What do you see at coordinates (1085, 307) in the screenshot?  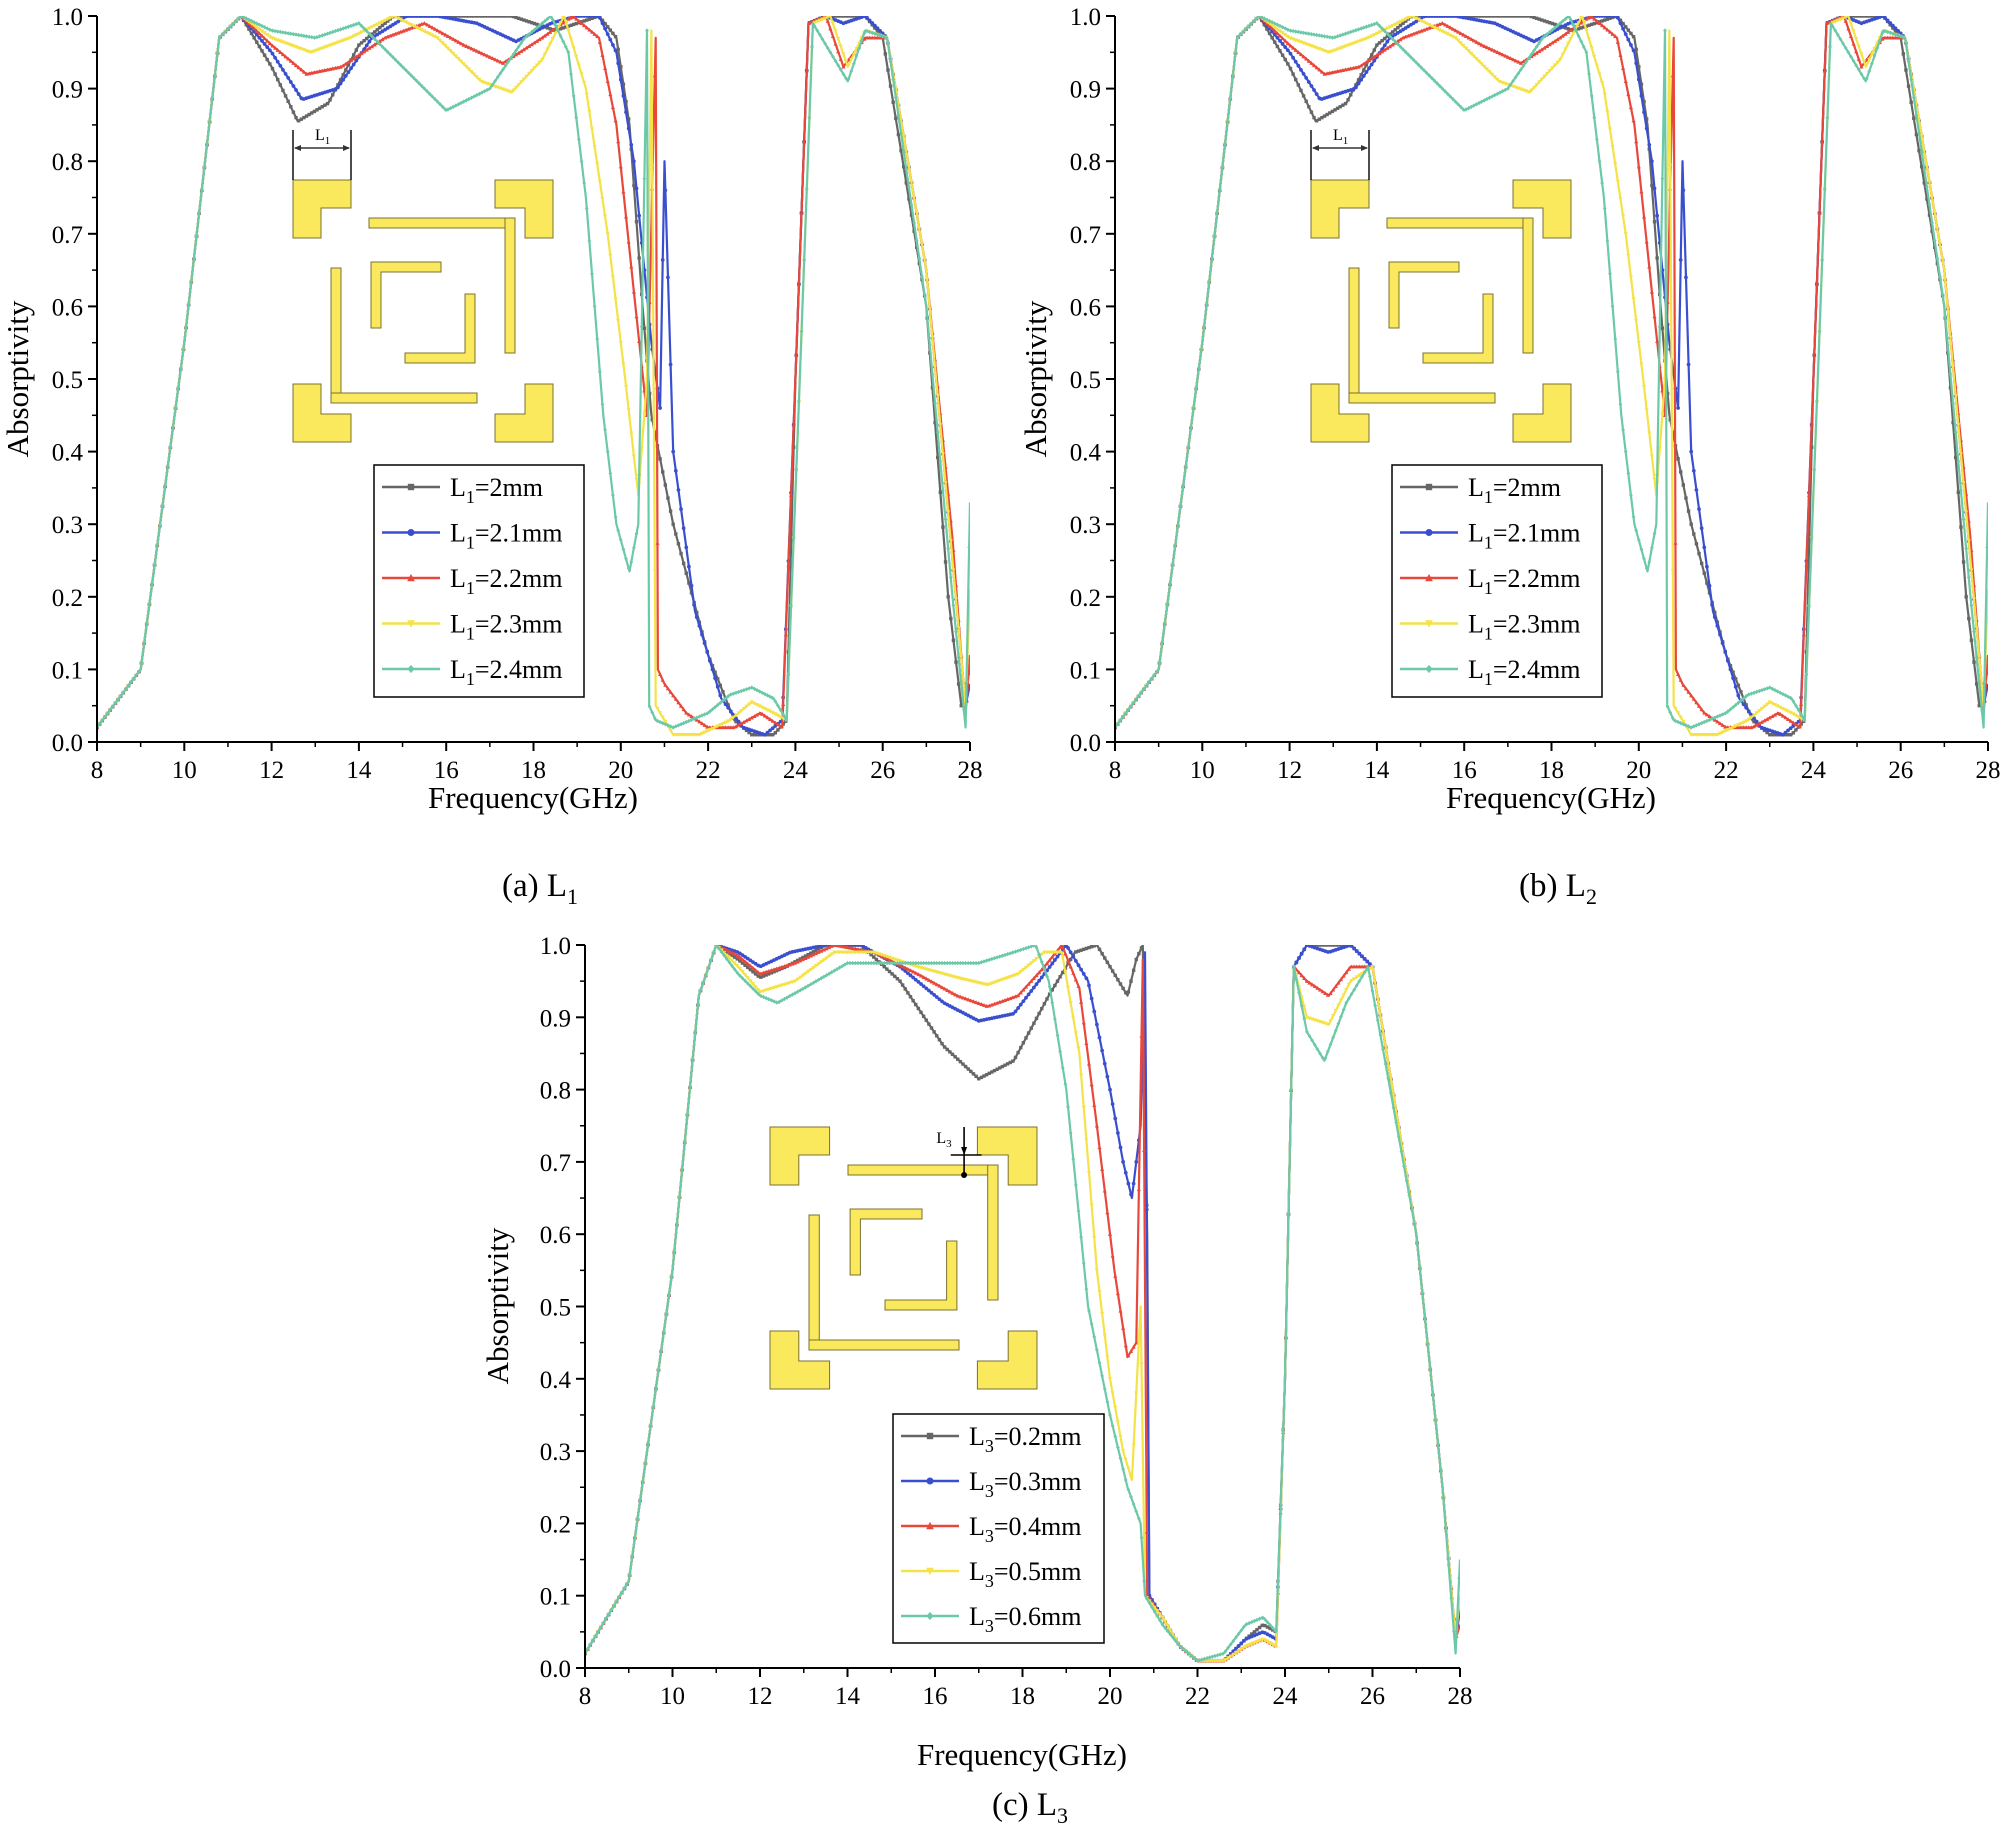 I see `y-tick-label: 0.6` at bounding box center [1085, 307].